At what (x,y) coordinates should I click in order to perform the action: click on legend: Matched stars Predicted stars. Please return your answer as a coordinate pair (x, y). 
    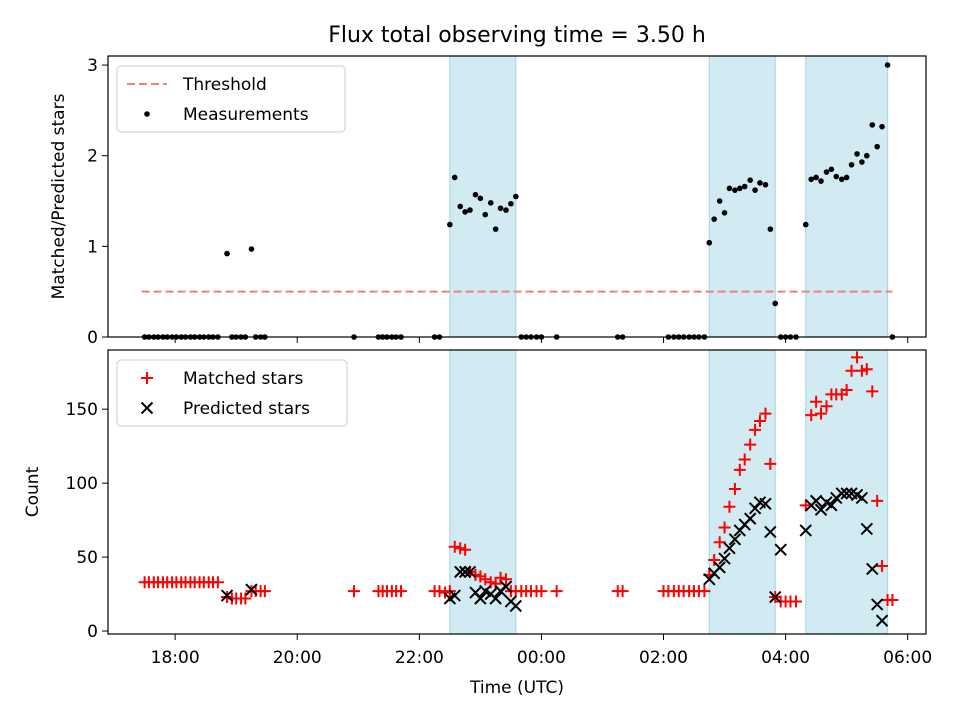
    Looking at the image, I should click on (232, 393).